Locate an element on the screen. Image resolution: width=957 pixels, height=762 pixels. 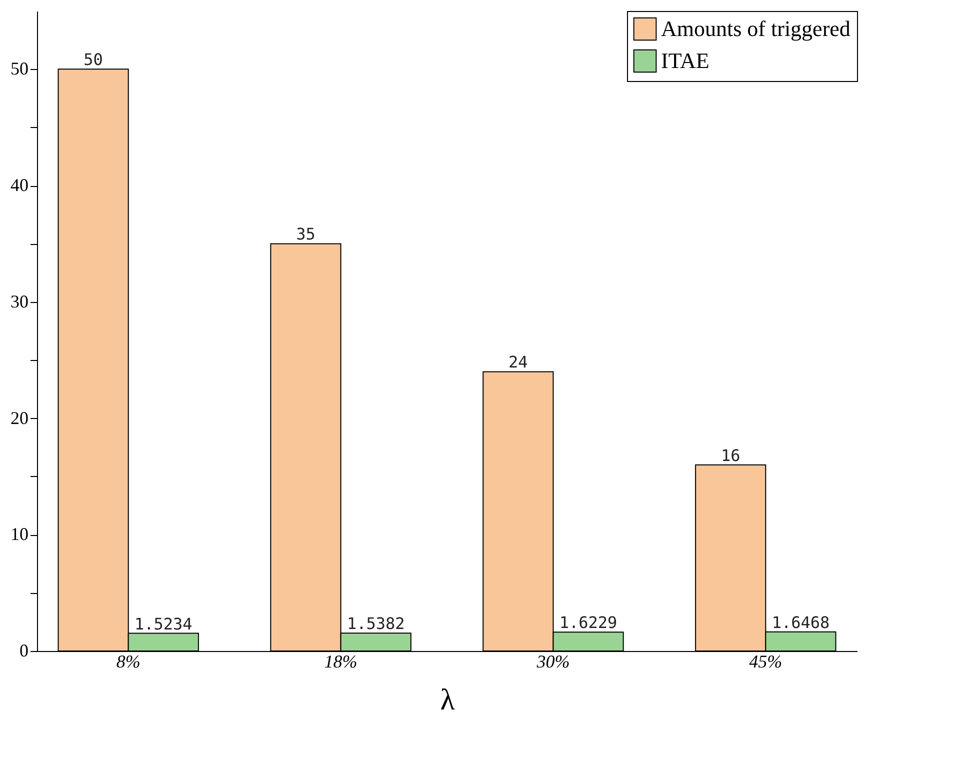
y-tick-label: 0 is located at coordinates (24, 650).